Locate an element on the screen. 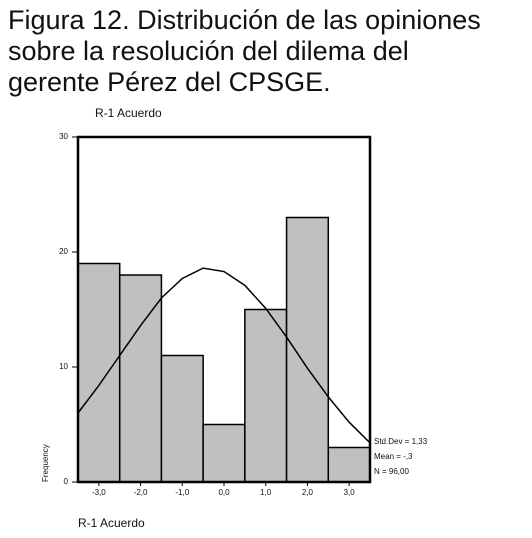  chart-title: Figura 12. Distribución de las opiniones is located at coordinates (244, 20).